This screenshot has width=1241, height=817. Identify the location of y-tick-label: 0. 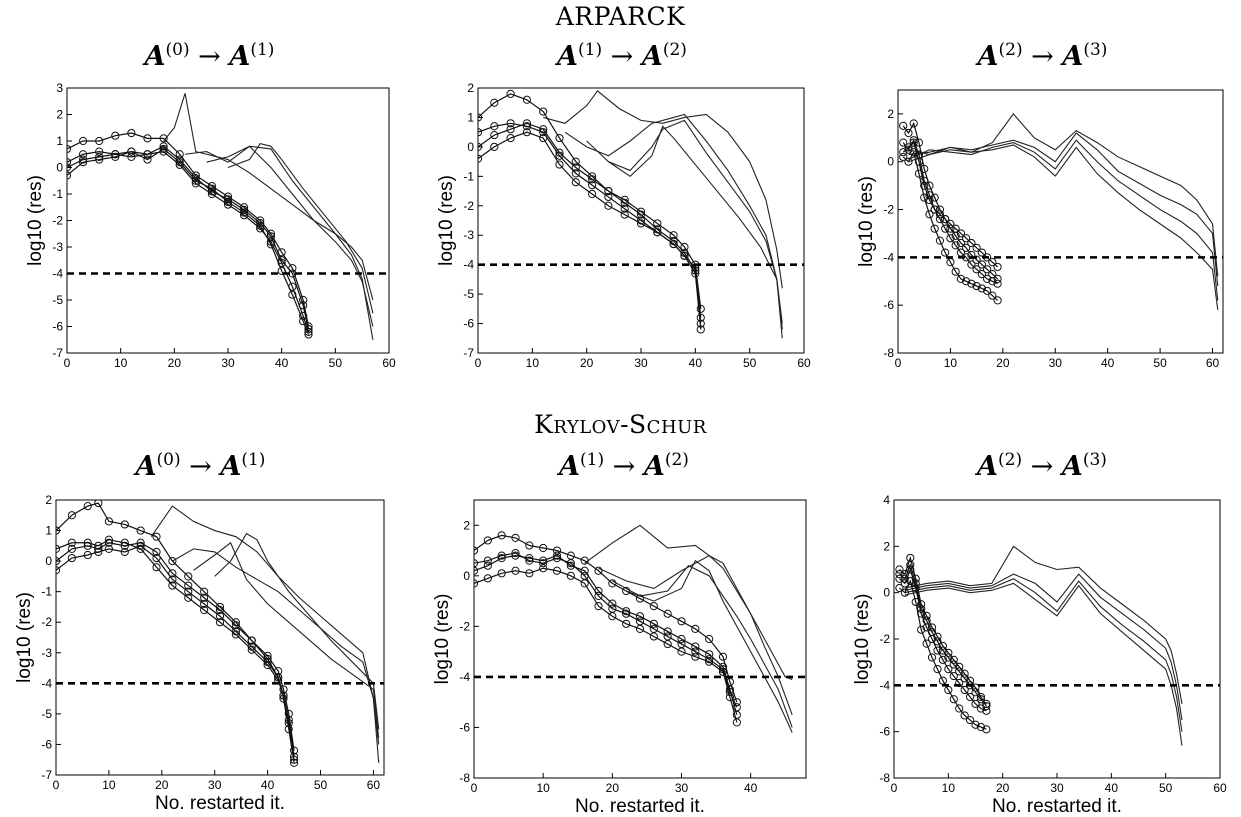
(48, 561).